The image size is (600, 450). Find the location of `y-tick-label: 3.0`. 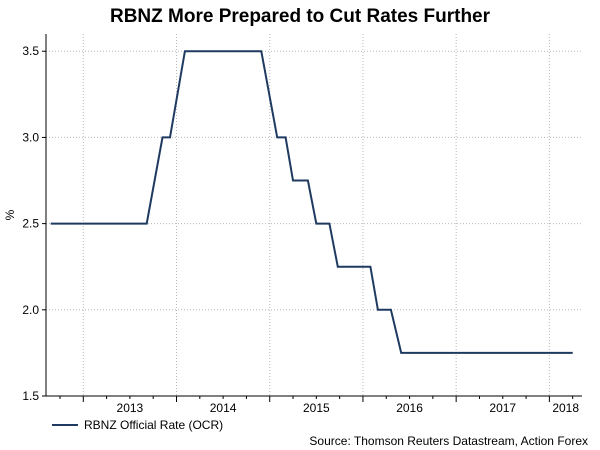

y-tick-label: 3.0 is located at coordinates (30, 137).